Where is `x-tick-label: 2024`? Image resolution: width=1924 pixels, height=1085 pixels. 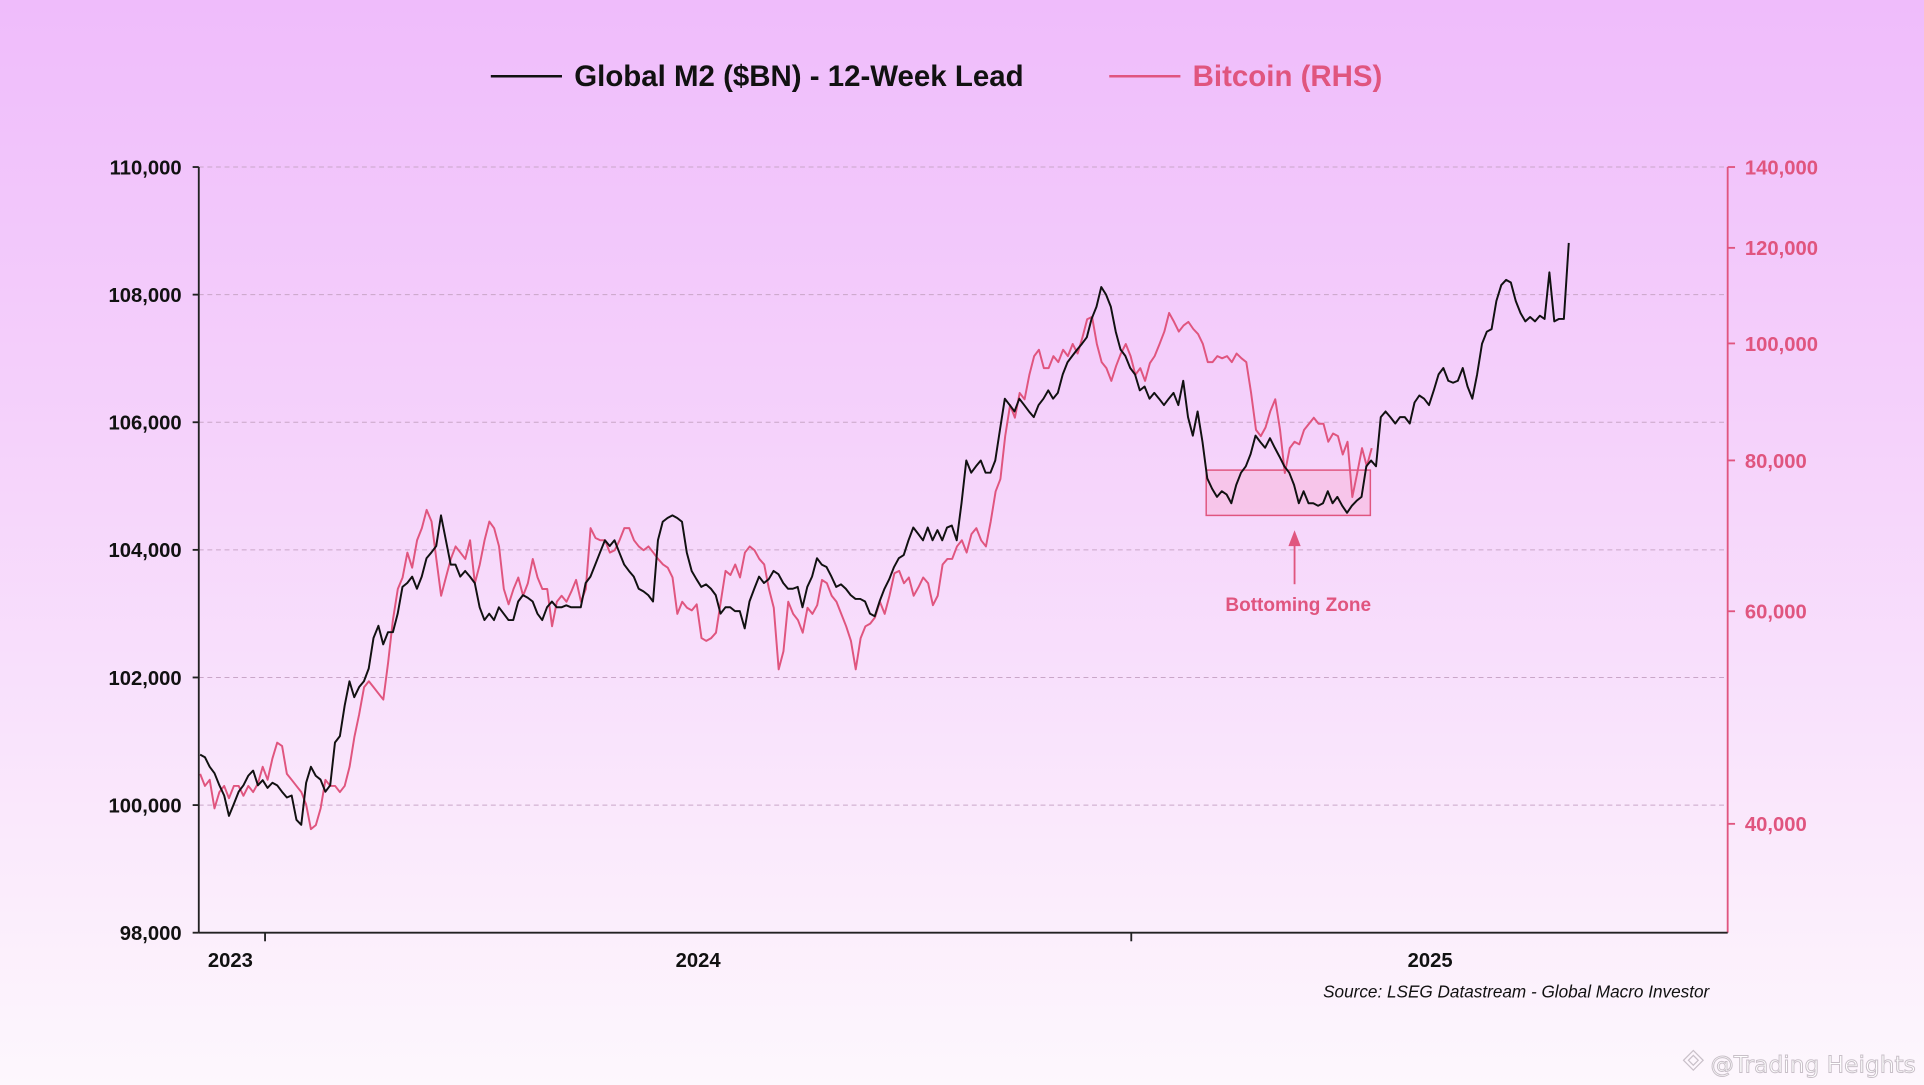
x-tick-label: 2024 is located at coordinates (699, 961).